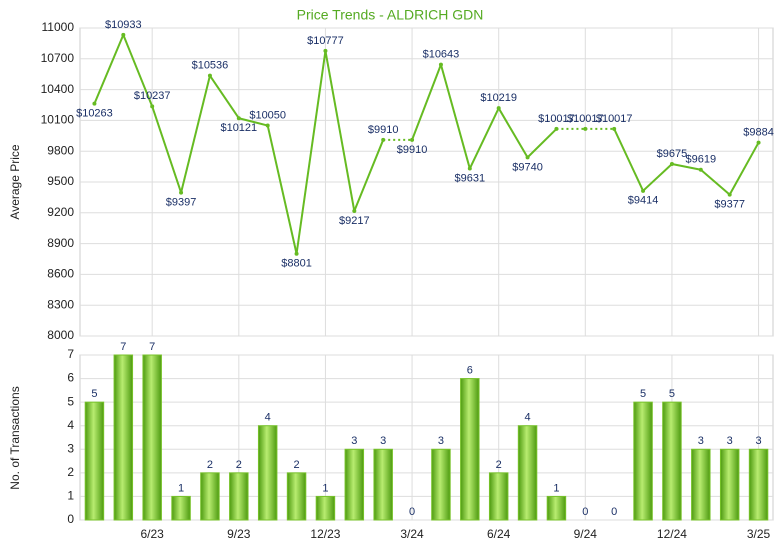  What do you see at coordinates (672, 394) in the screenshot?
I see `data-label: 5` at bounding box center [672, 394].